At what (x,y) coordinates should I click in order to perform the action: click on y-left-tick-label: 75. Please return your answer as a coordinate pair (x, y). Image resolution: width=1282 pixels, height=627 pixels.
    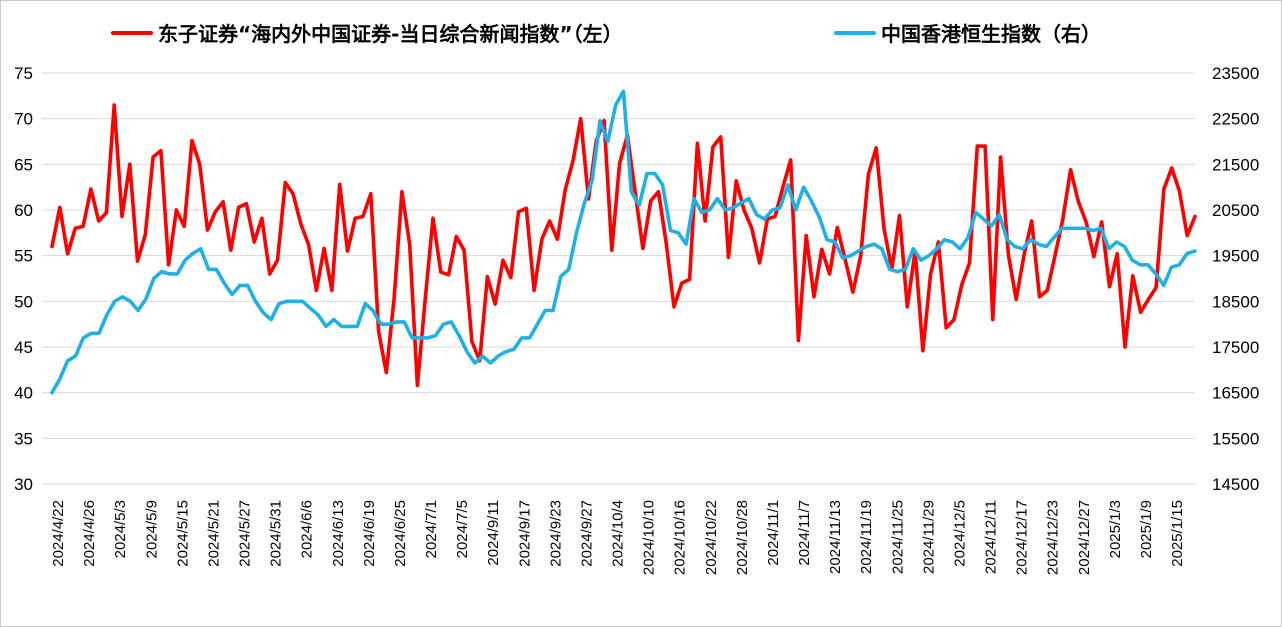
    Looking at the image, I should click on (23, 73).